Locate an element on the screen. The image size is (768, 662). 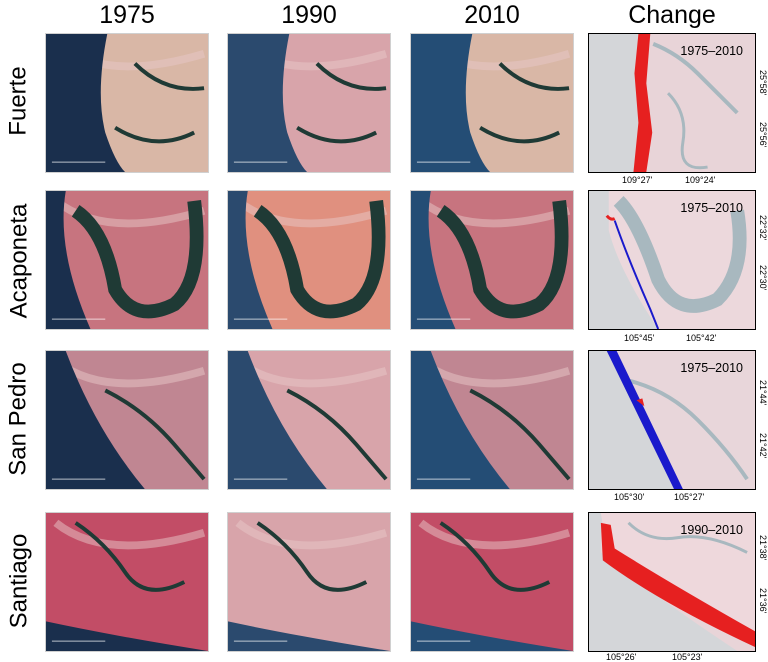
change-map-san-pedro: 1975–2010 is located at coordinates (672, 420).